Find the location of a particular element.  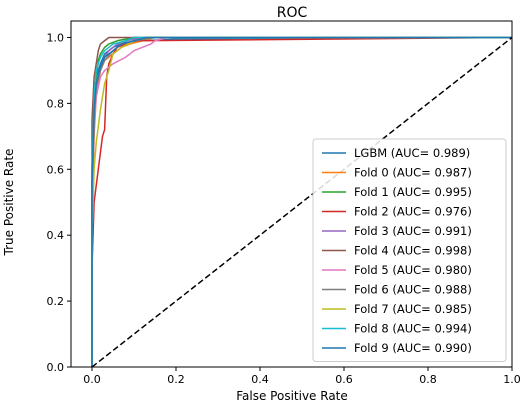

y-tick-label: 0.6 is located at coordinates (56, 169).